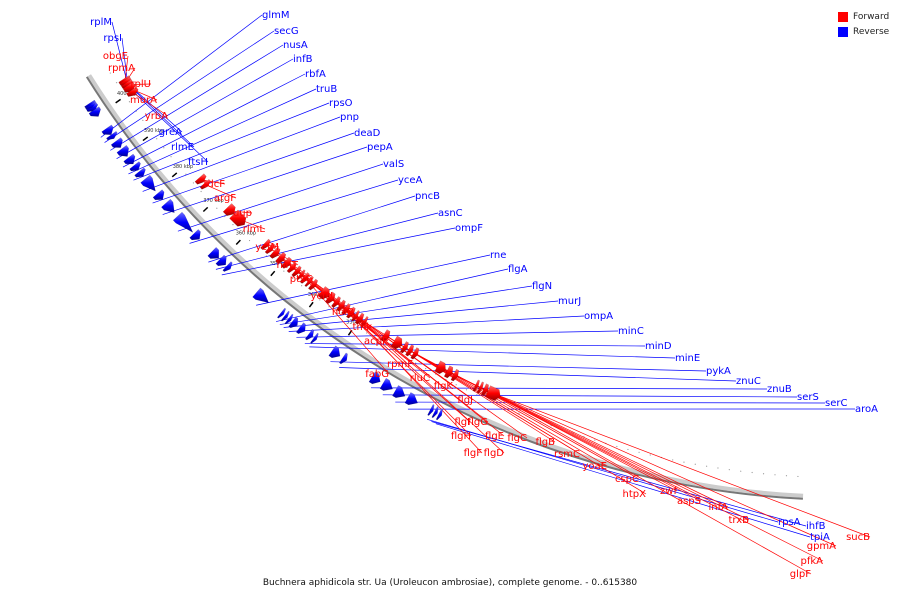 Image resolution: width=900 pixels, height=600 pixels. I want to click on gene-acpP, so click(296, 271).